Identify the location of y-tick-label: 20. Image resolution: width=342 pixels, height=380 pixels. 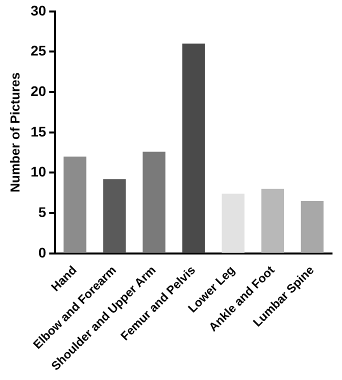
(38, 90).